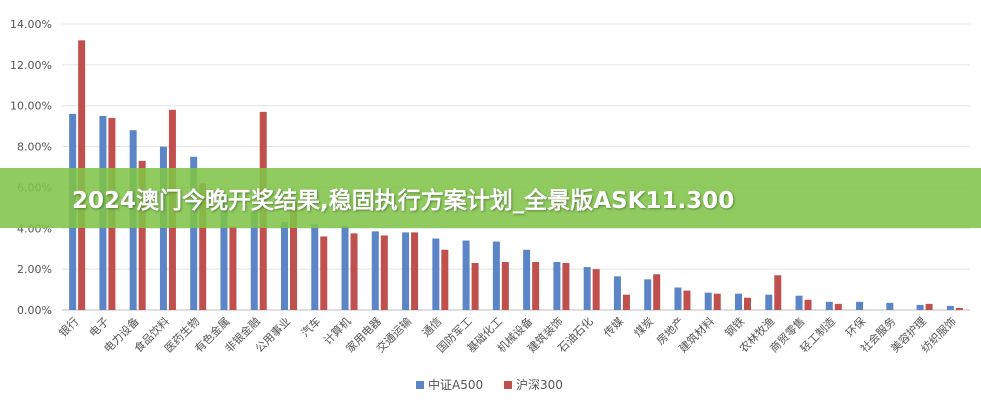  I want to click on legend-label: 中证A500, so click(455, 384).